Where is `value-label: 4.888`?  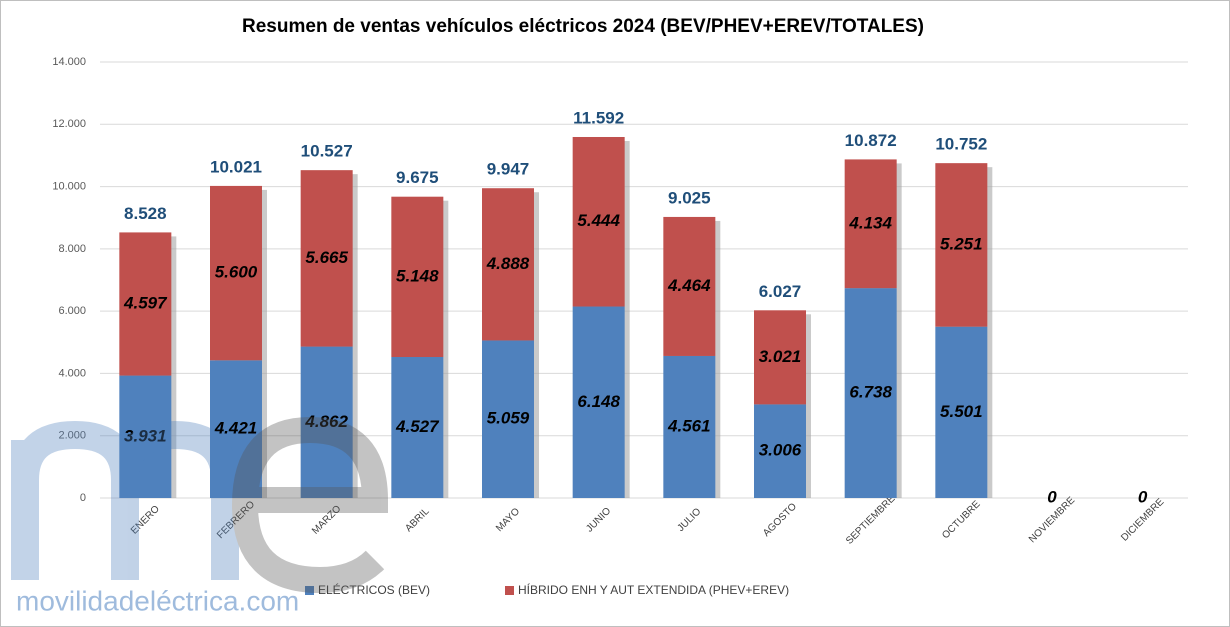
value-label: 4.888 is located at coordinates (508, 263).